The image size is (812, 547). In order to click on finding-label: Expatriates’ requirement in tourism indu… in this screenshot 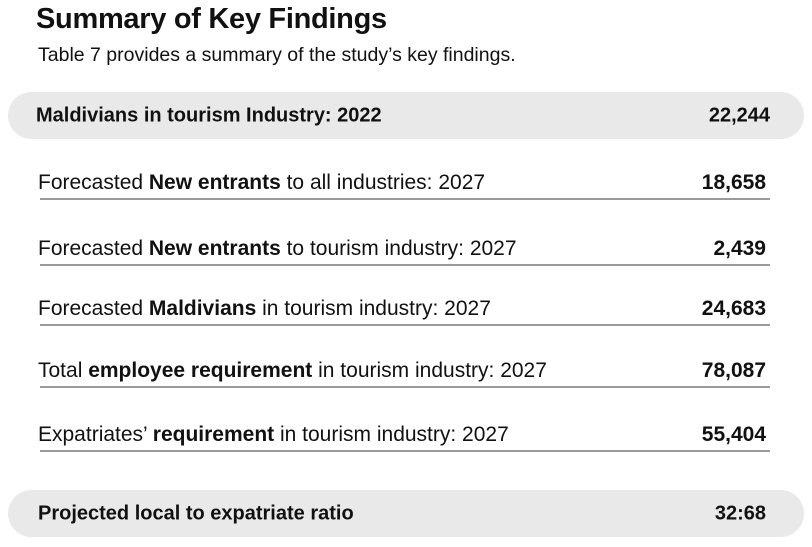, I will do `click(273, 434)`.